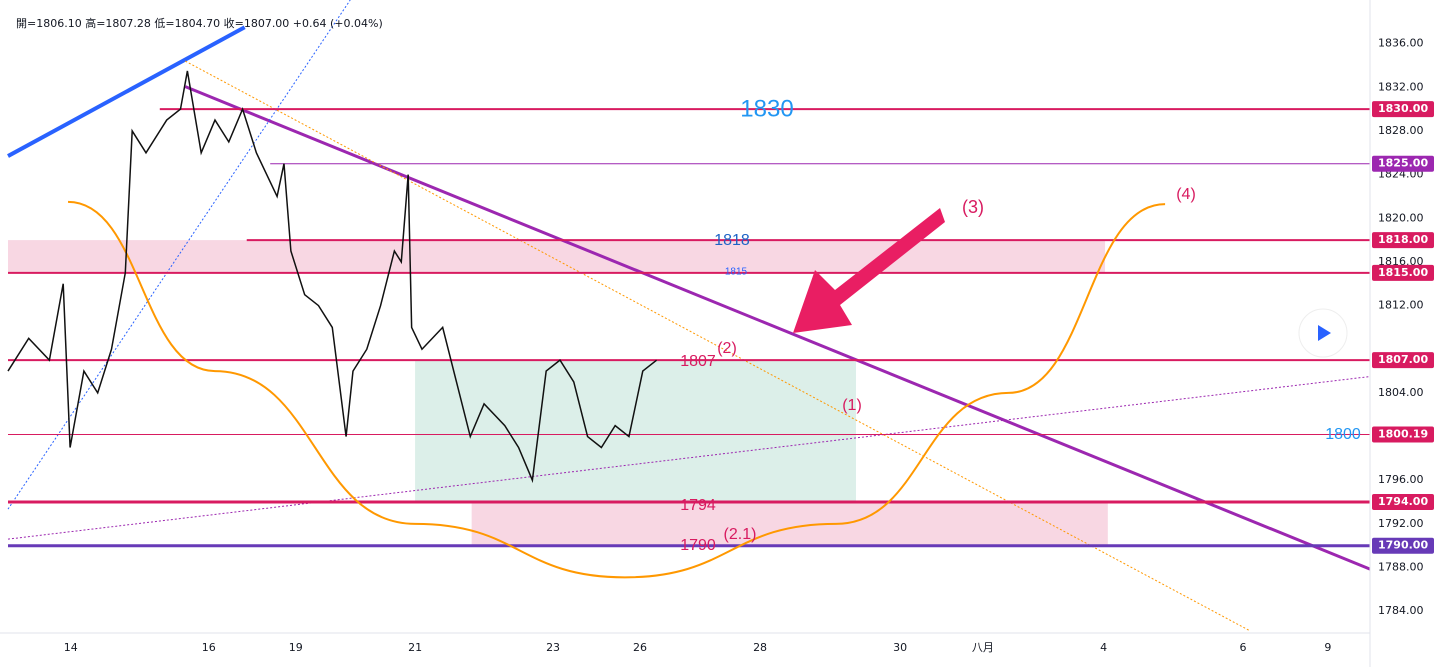 The height and width of the screenshot is (667, 1441). Describe the element at coordinates (1401, 610) in the screenshot. I see `y-tick-label: 1784.00` at that location.